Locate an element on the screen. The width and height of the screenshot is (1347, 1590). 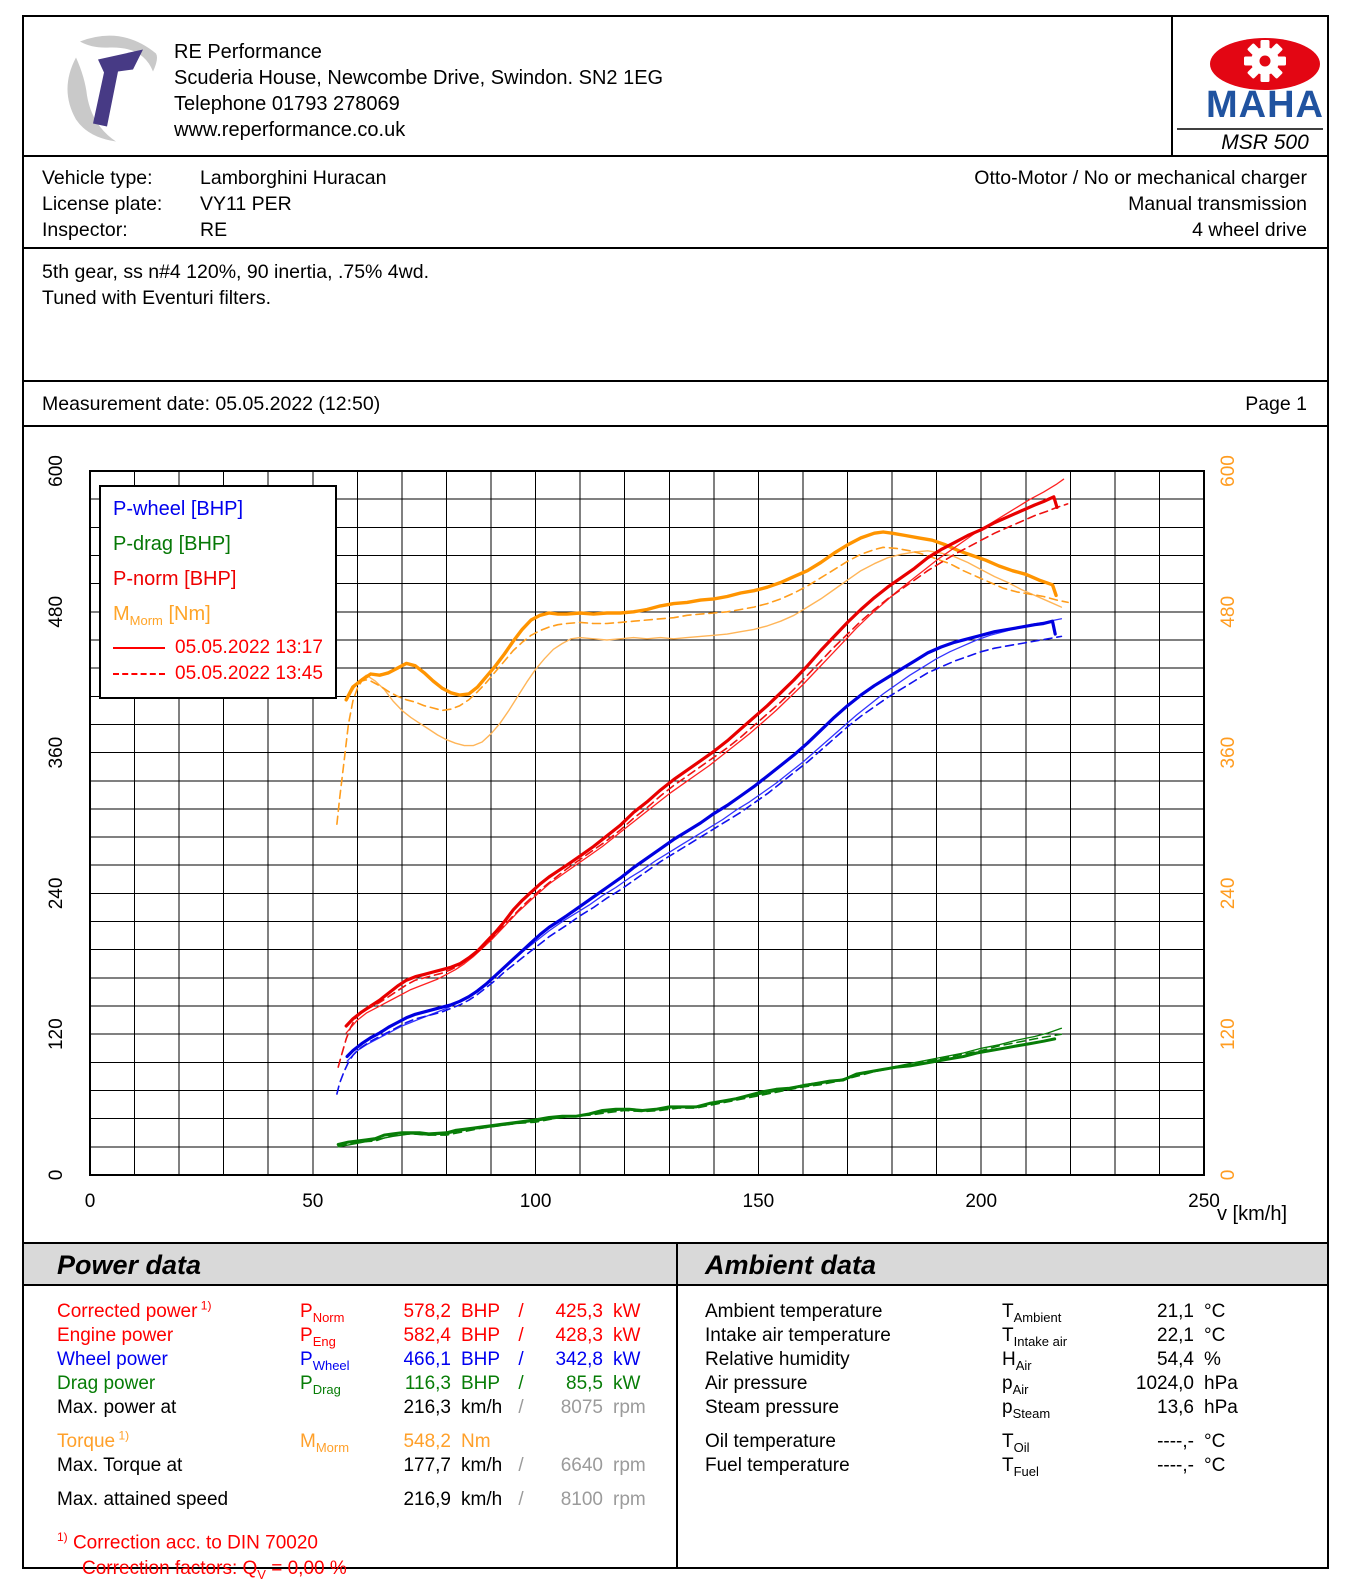
table-row: Fuel temperature TFuel ----,- °C is located at coordinates (1002, 1466).